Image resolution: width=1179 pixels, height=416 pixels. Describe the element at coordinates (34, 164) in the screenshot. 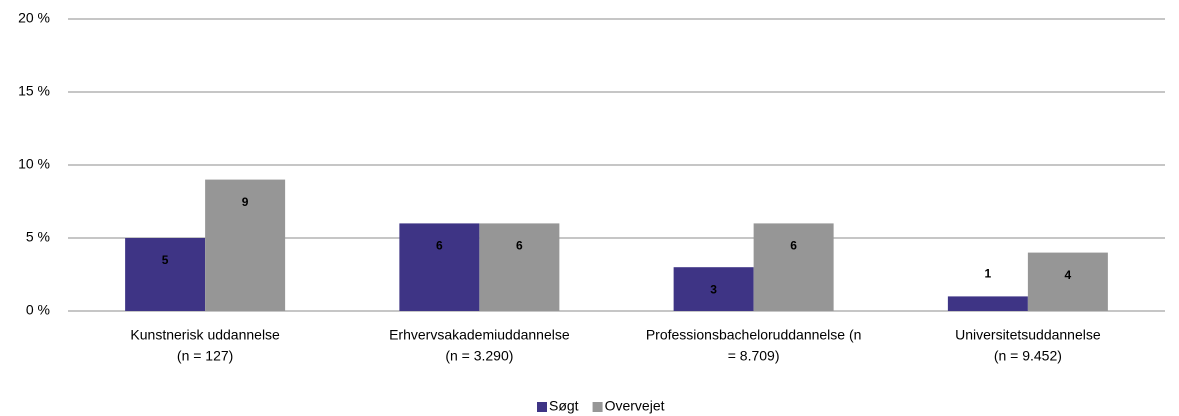

I see `y-tick-label: 10 %` at that location.